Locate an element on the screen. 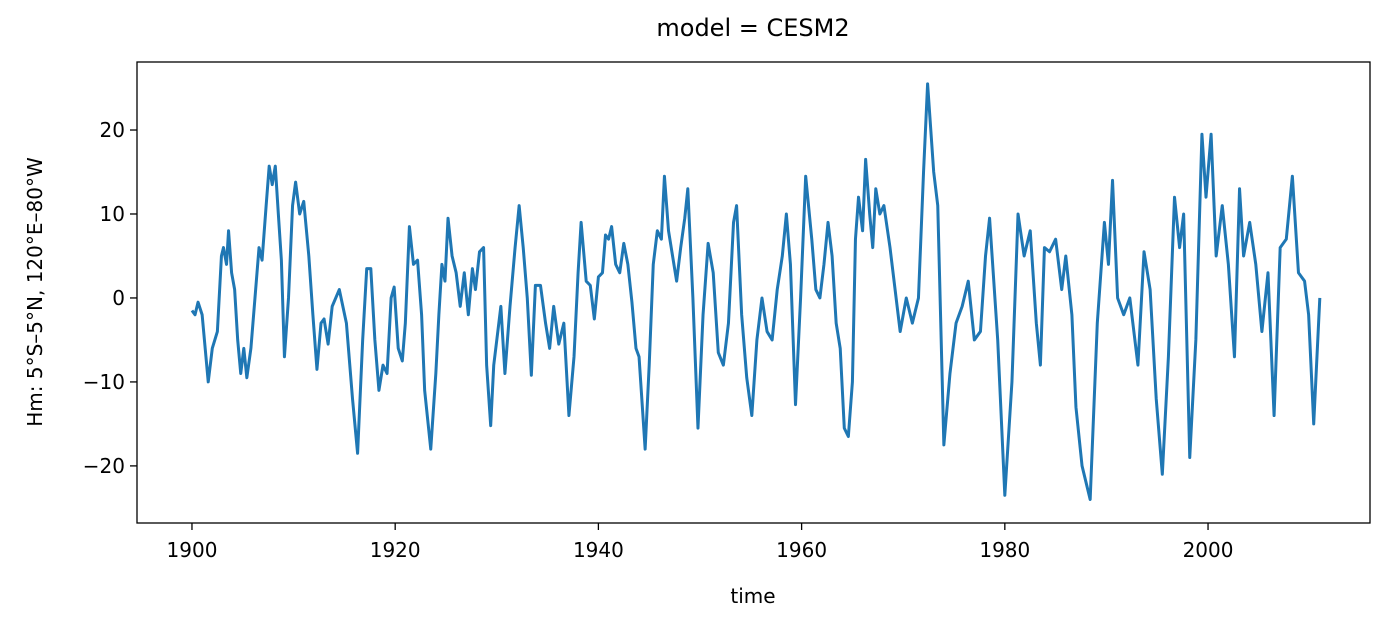  y-tick-label: −20 is located at coordinates (104, 466).